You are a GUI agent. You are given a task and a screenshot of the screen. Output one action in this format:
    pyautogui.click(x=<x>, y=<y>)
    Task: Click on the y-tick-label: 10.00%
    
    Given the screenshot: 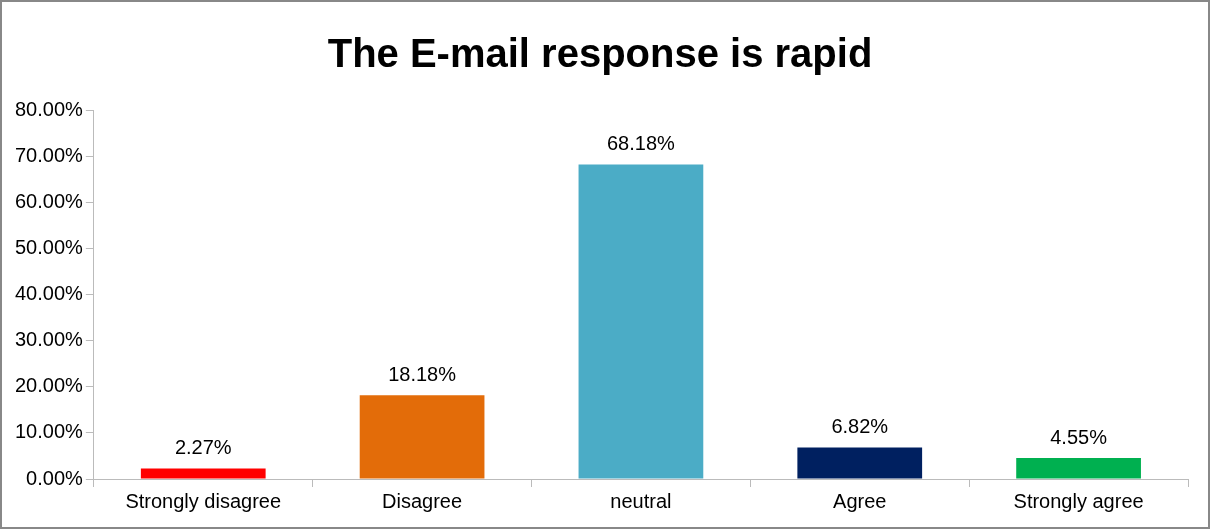 What is the action you would take?
    pyautogui.click(x=49, y=431)
    